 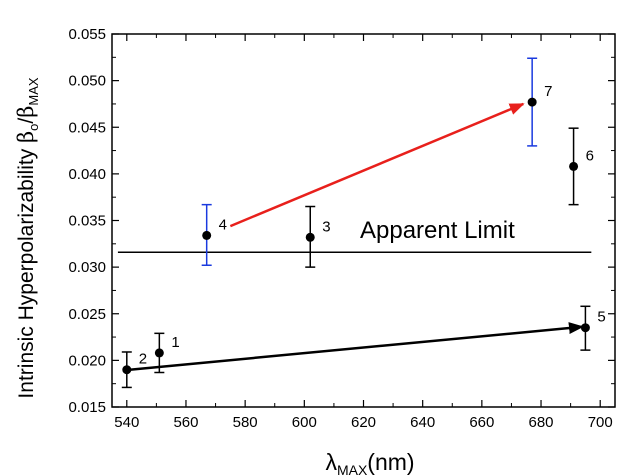 What do you see at coordinates (600, 422) in the screenshot?
I see `x-tick-label: 700` at bounding box center [600, 422].